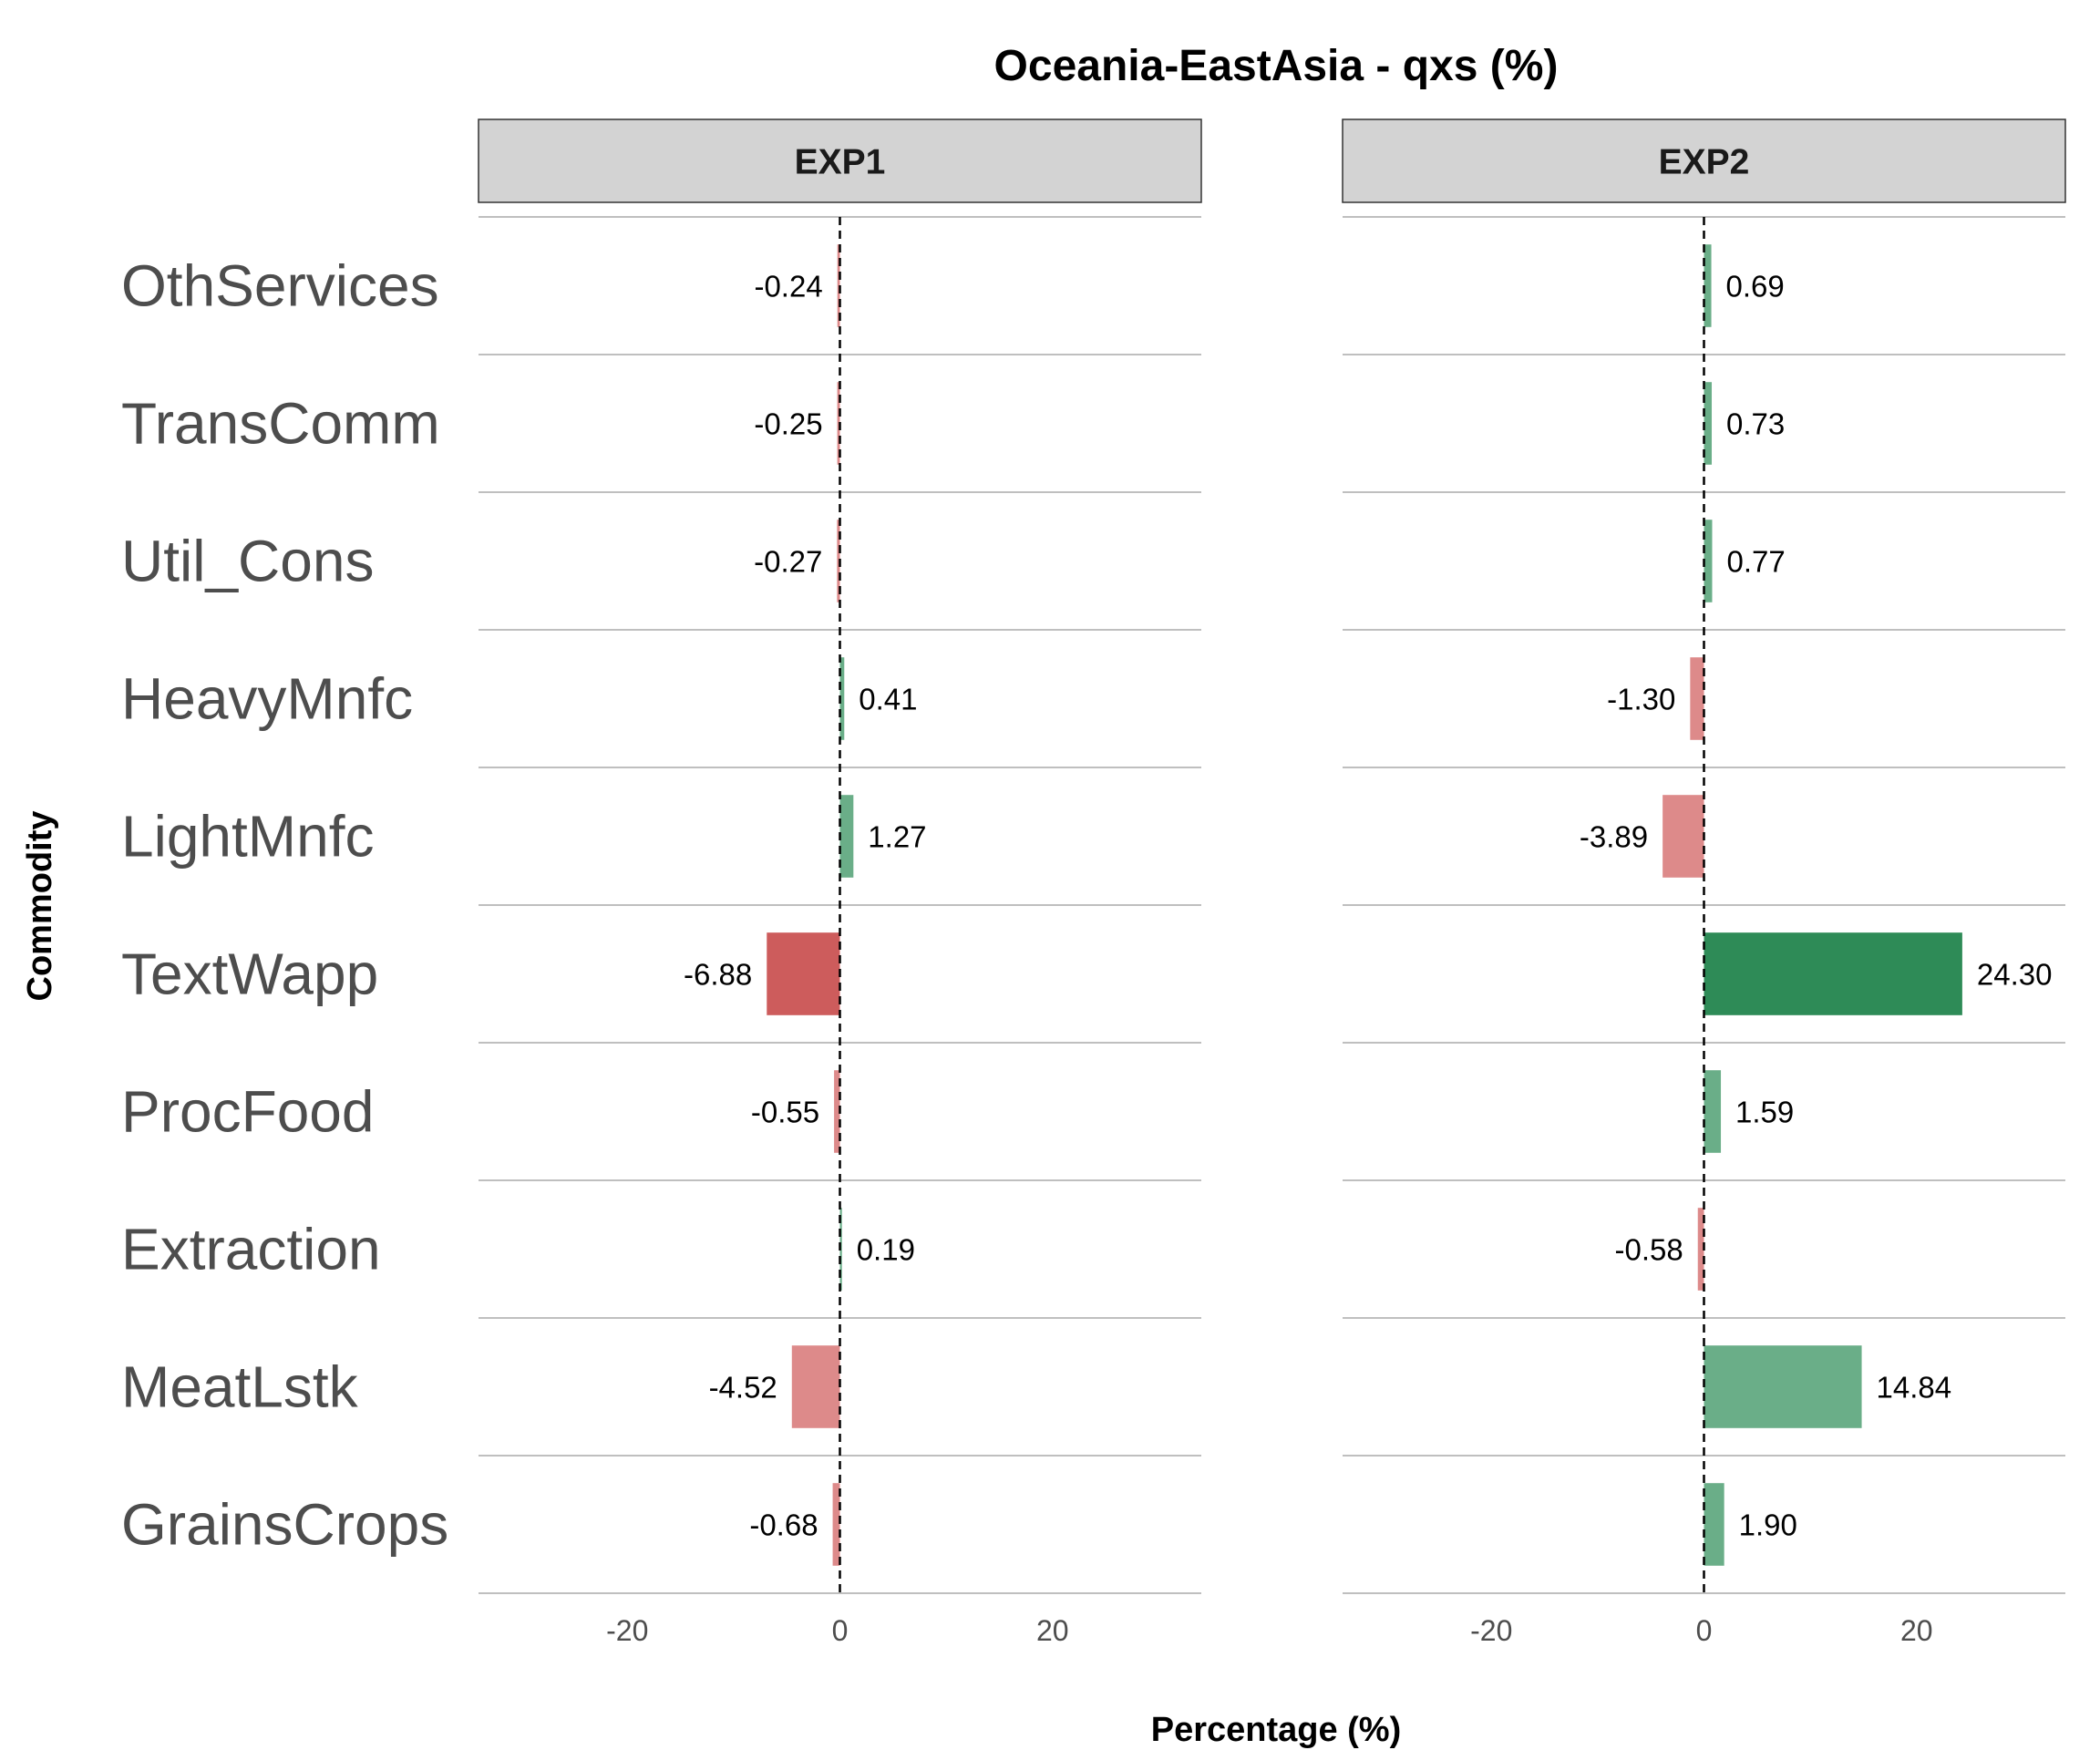 This screenshot has height=1750, width=2100. I want to click on category-label: Util_Cons, so click(247, 562).